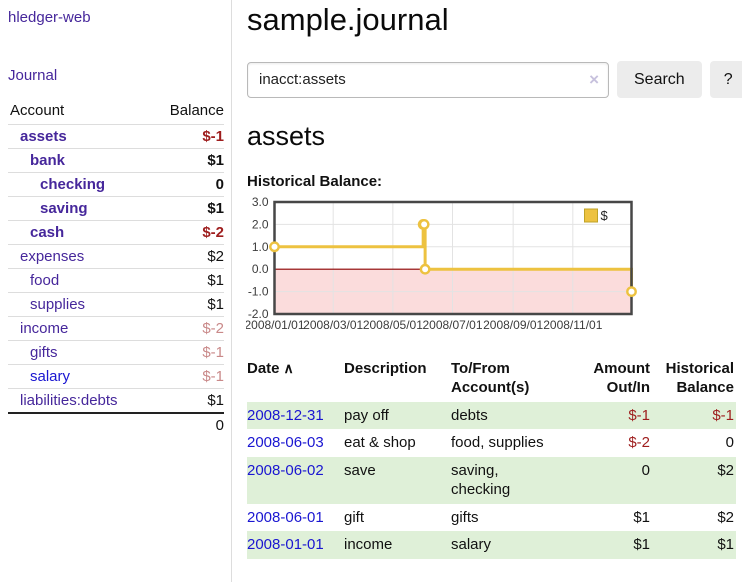  Describe the element at coordinates (45, 280) in the screenshot. I see `account-link: food` at that location.